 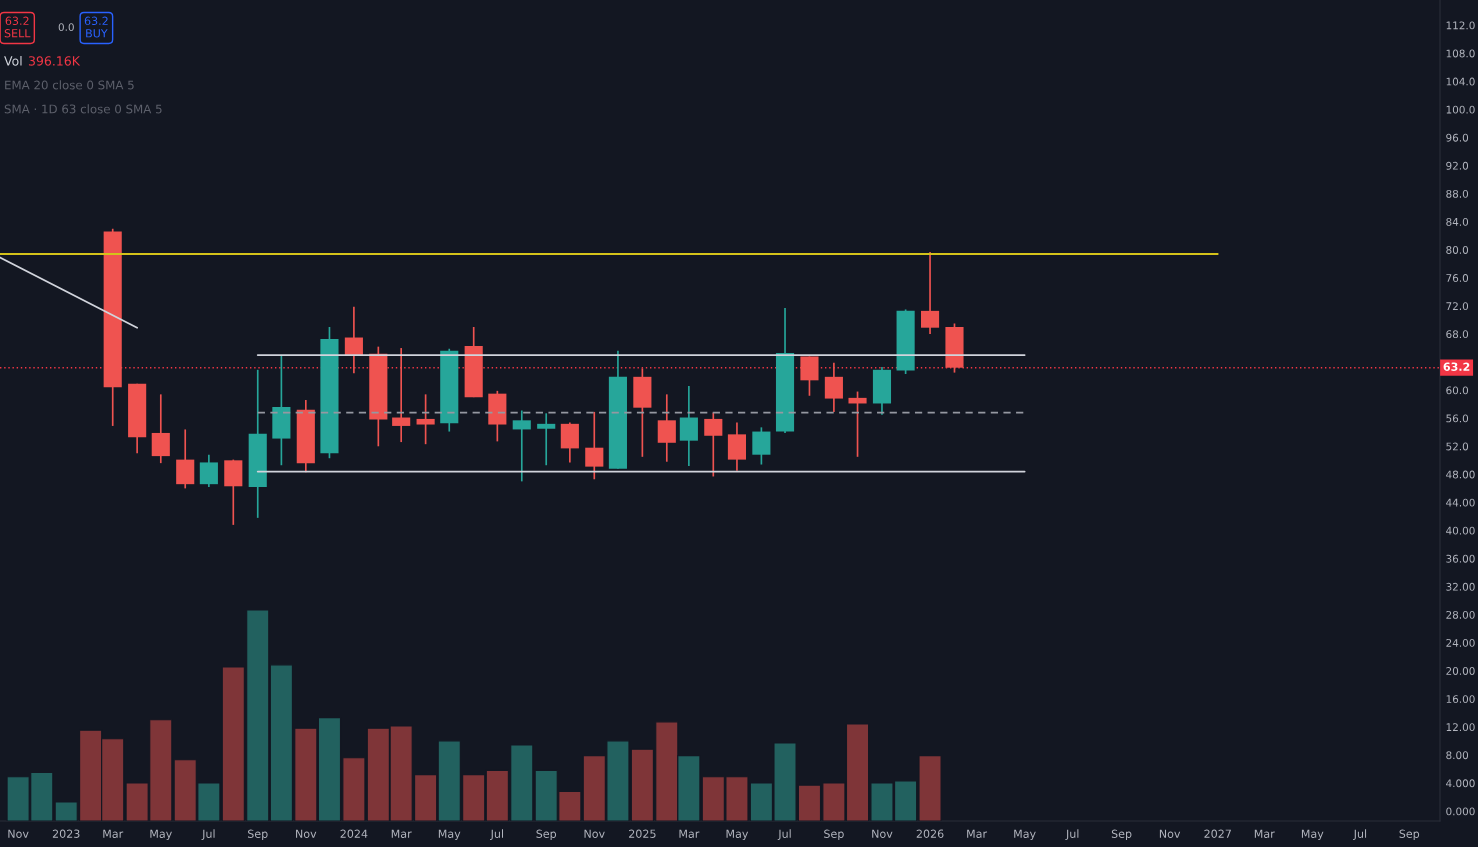 I want to click on annotation: Vol, so click(x=13, y=60).